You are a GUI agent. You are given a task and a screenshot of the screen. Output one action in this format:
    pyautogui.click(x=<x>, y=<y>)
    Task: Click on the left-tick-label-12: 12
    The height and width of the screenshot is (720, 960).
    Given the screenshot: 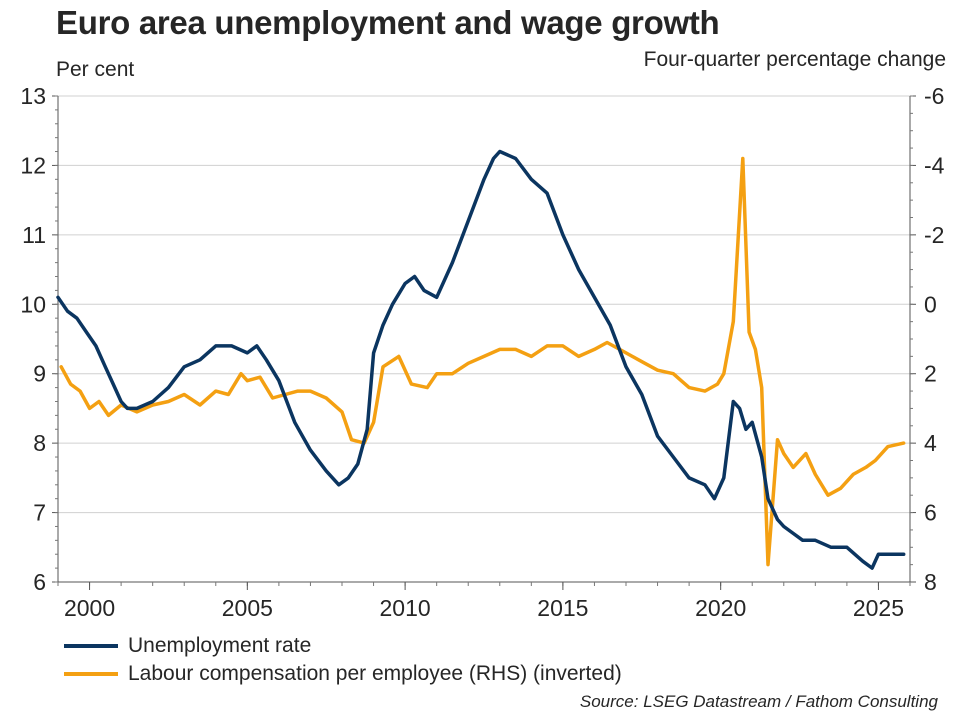 What is the action you would take?
    pyautogui.click(x=33, y=165)
    